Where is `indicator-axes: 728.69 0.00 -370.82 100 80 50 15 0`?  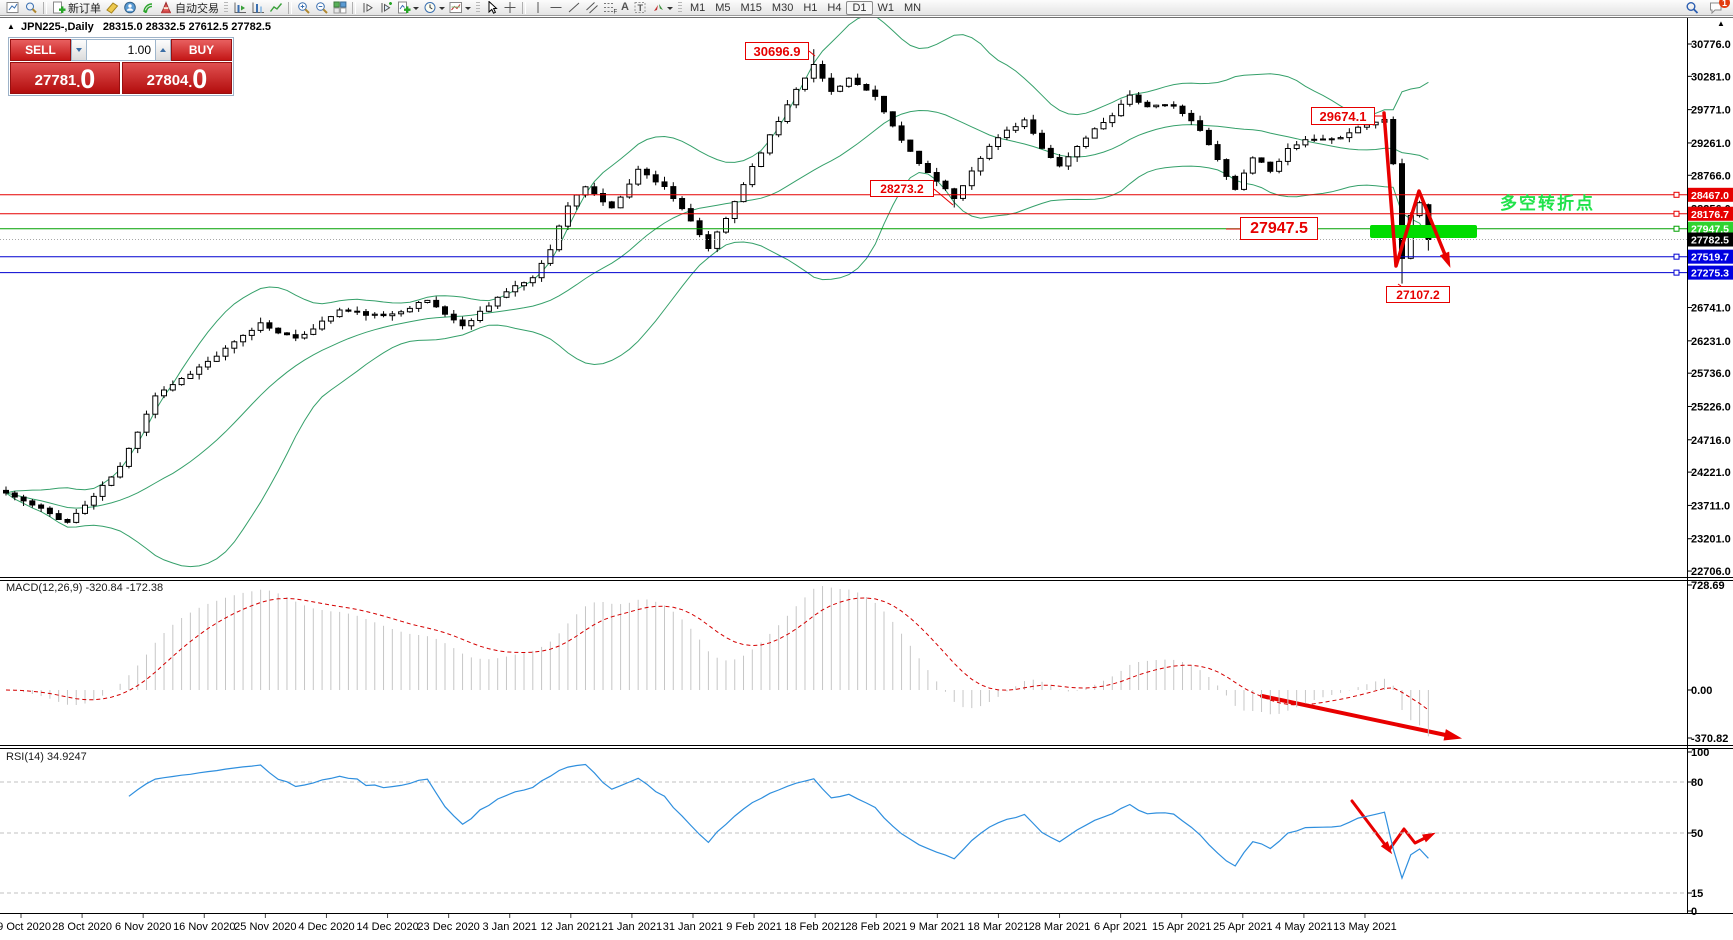 indicator-axes: 728.69 0.00 -370.82 100 80 50 15 0 is located at coordinates (1707, 749).